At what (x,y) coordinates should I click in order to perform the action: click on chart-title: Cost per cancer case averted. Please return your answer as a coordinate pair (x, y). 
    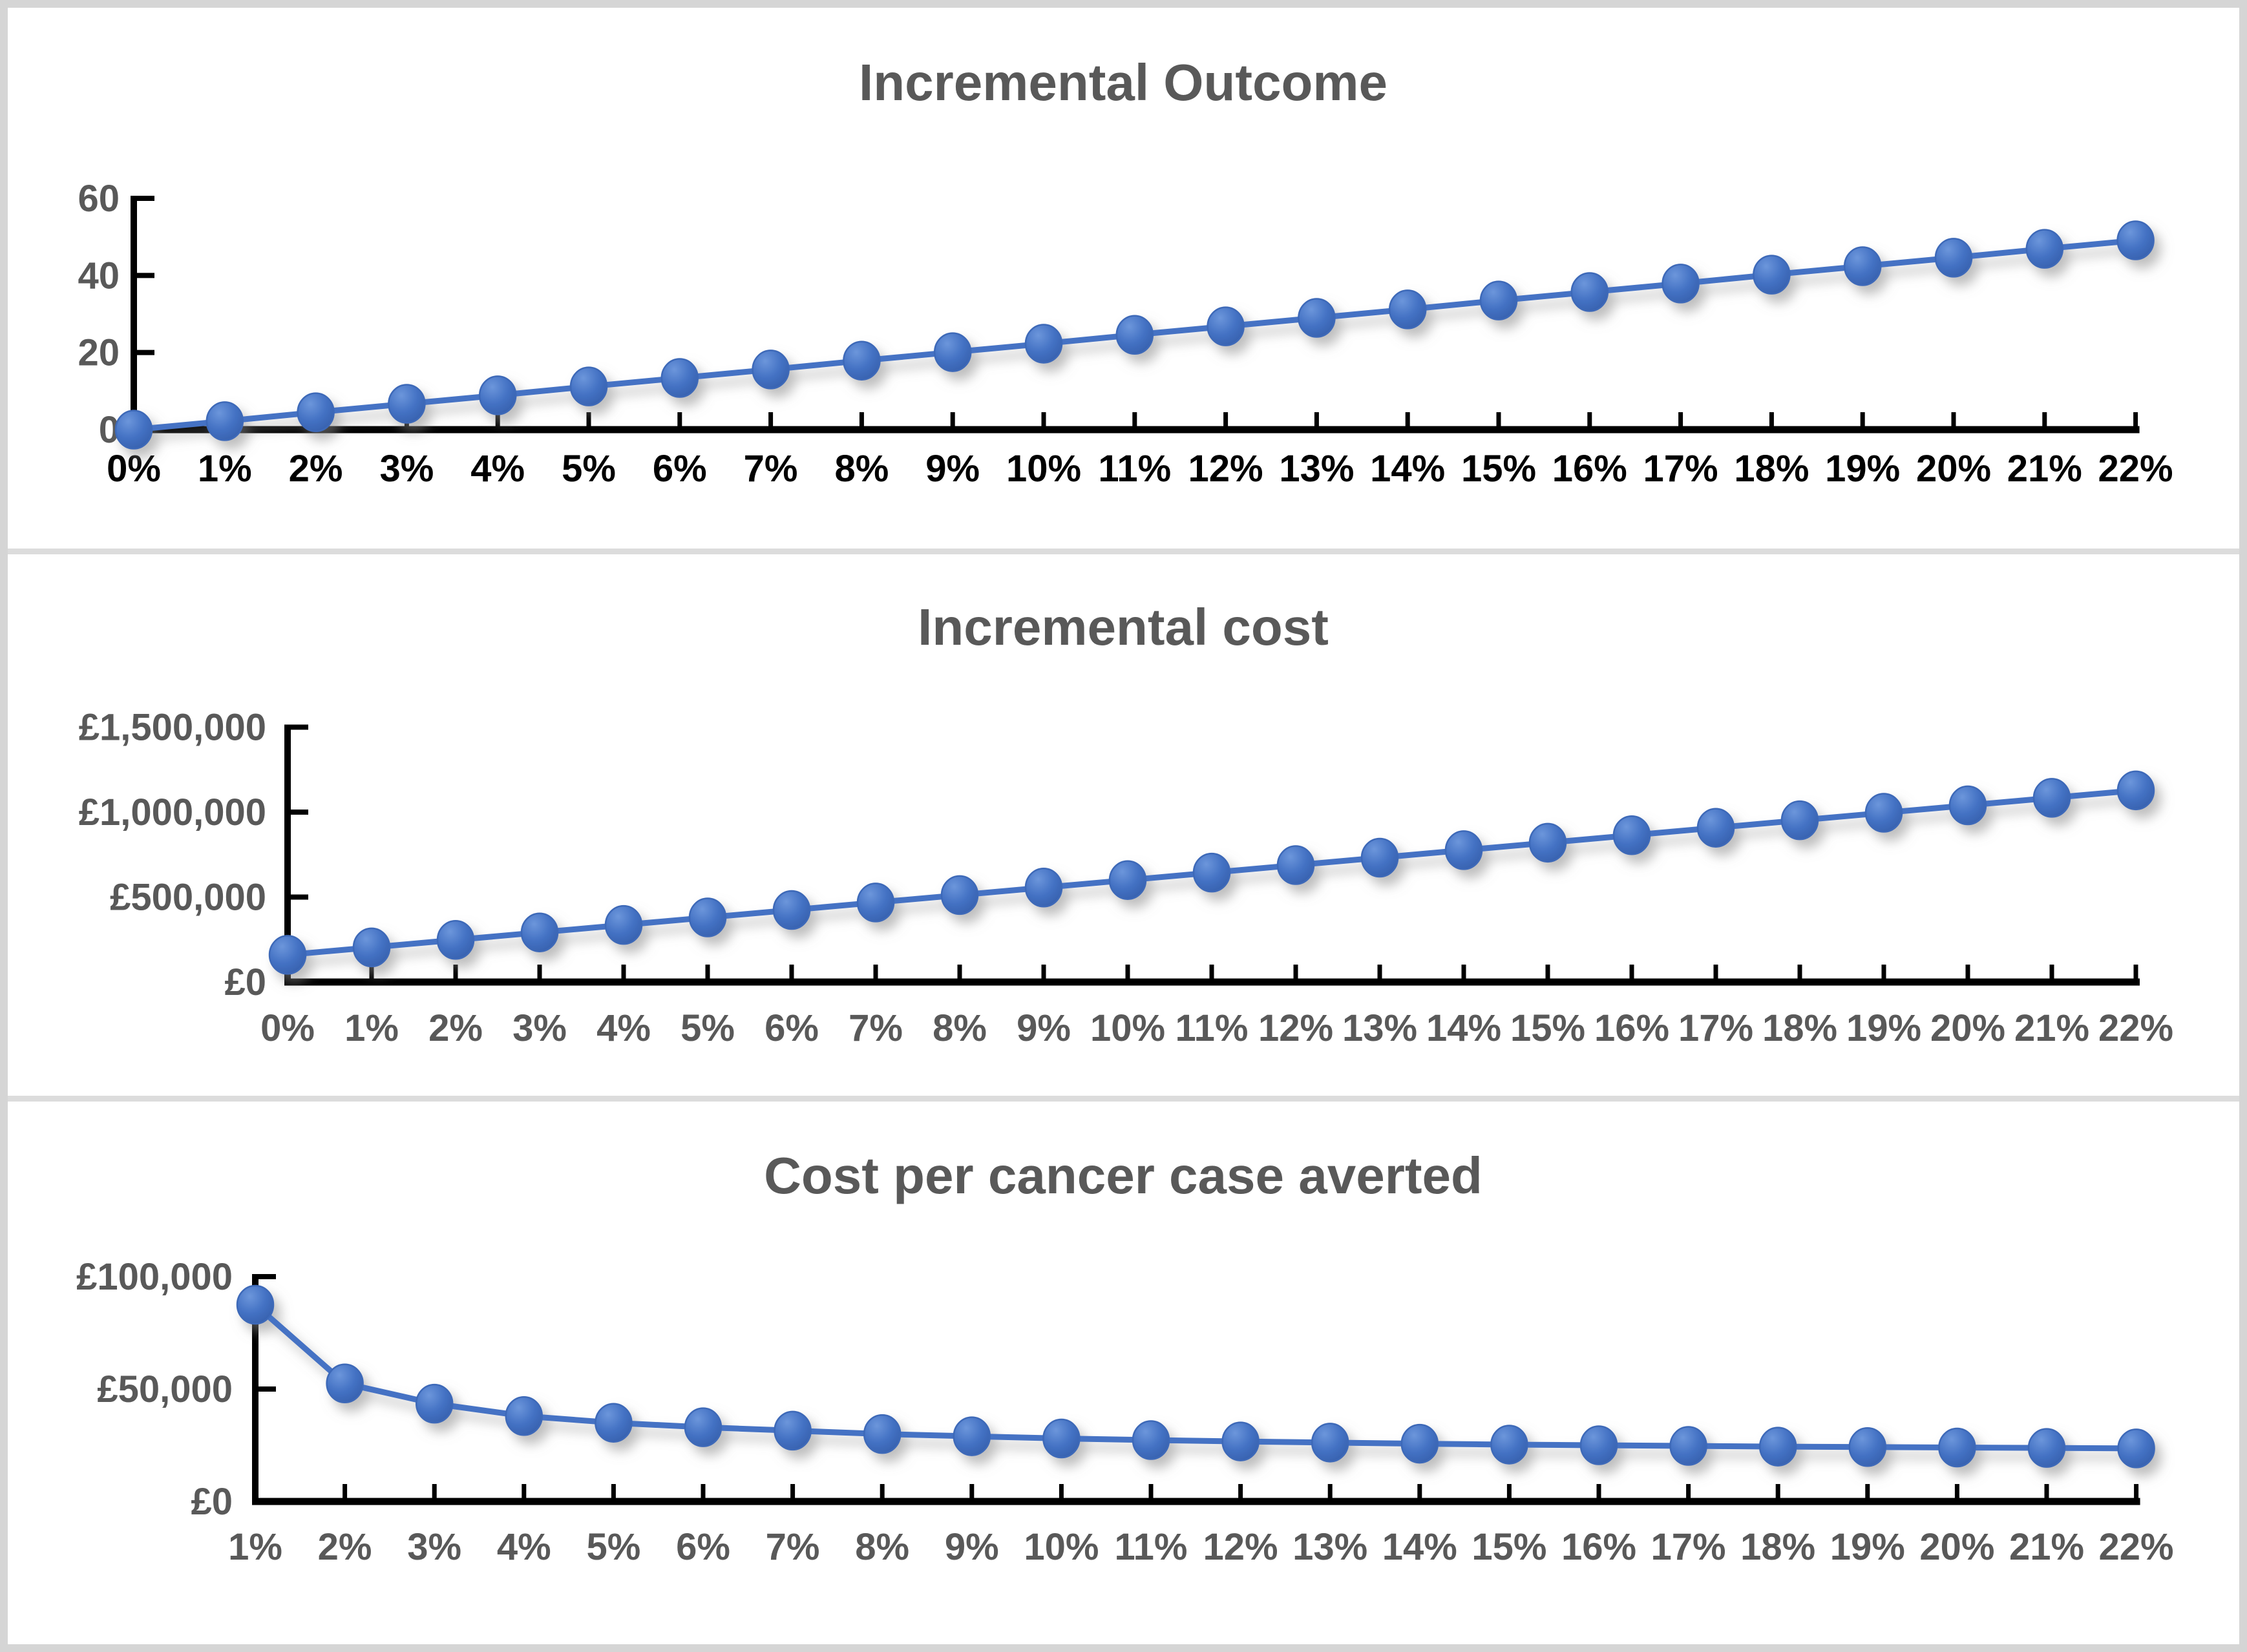
    Looking at the image, I should click on (1123, 1175).